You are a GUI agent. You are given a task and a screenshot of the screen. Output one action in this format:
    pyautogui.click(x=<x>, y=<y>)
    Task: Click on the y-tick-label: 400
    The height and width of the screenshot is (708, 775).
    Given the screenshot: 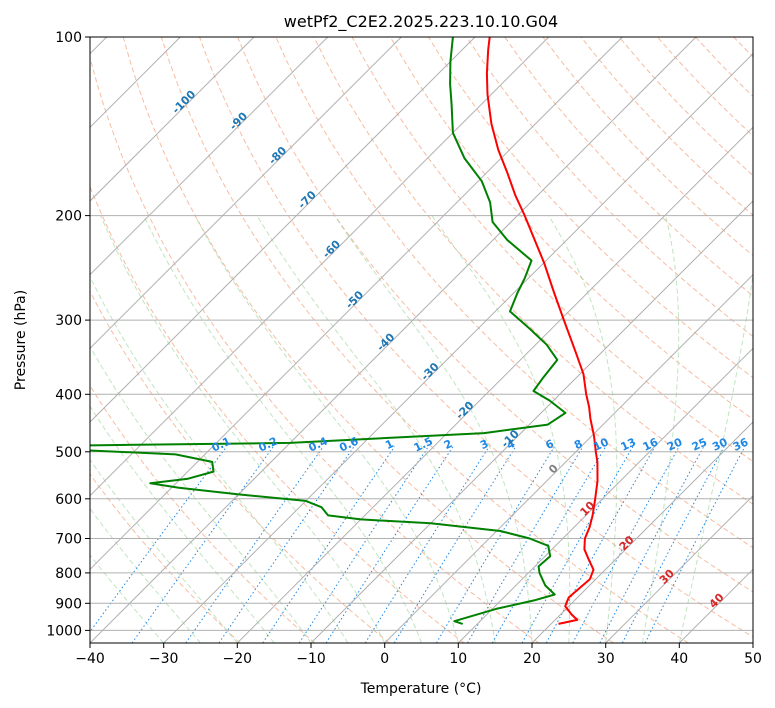 What is the action you would take?
    pyautogui.click(x=68, y=395)
    